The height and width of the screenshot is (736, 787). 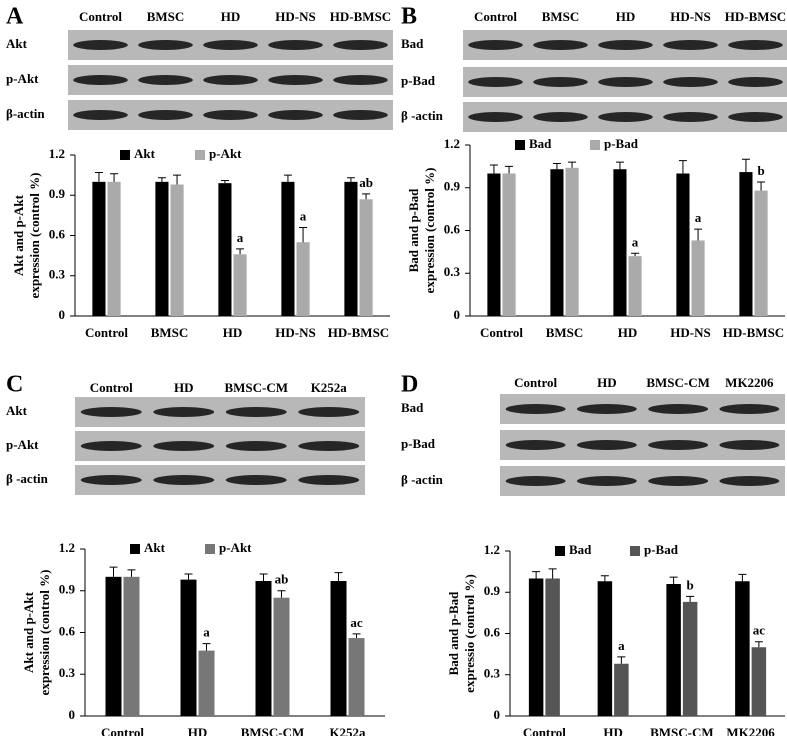 What do you see at coordinates (15, 17) in the screenshot?
I see `panel-letter: A` at bounding box center [15, 17].